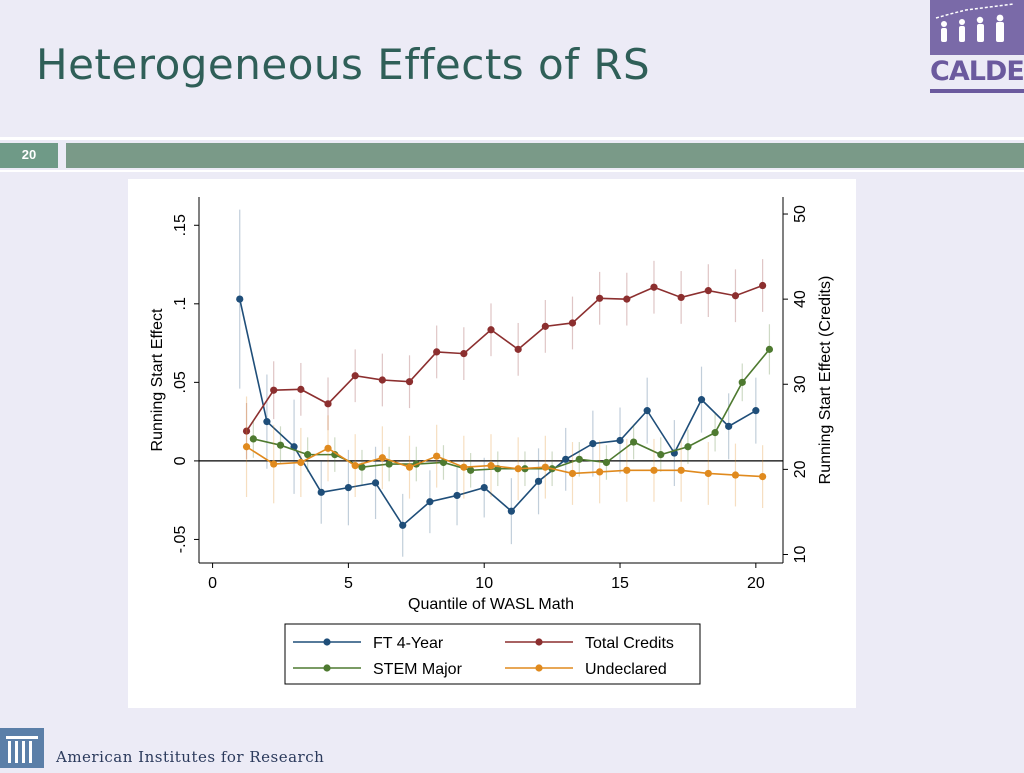 The width and height of the screenshot is (1024, 773). What do you see at coordinates (180, 540) in the screenshot?
I see `y-tick-label: -.05` at bounding box center [180, 540].